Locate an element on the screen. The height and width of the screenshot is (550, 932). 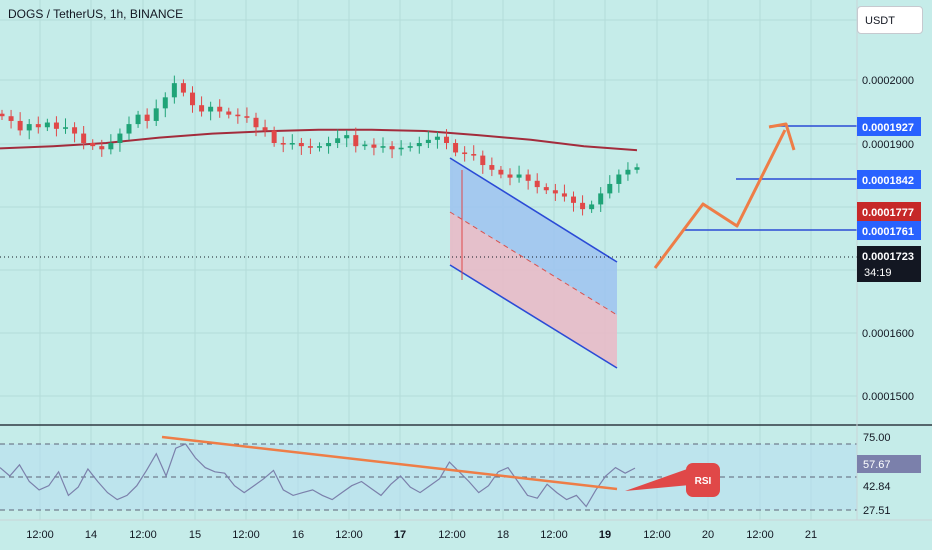
rsi-tick-4284: 42.84 is located at coordinates (877, 487).